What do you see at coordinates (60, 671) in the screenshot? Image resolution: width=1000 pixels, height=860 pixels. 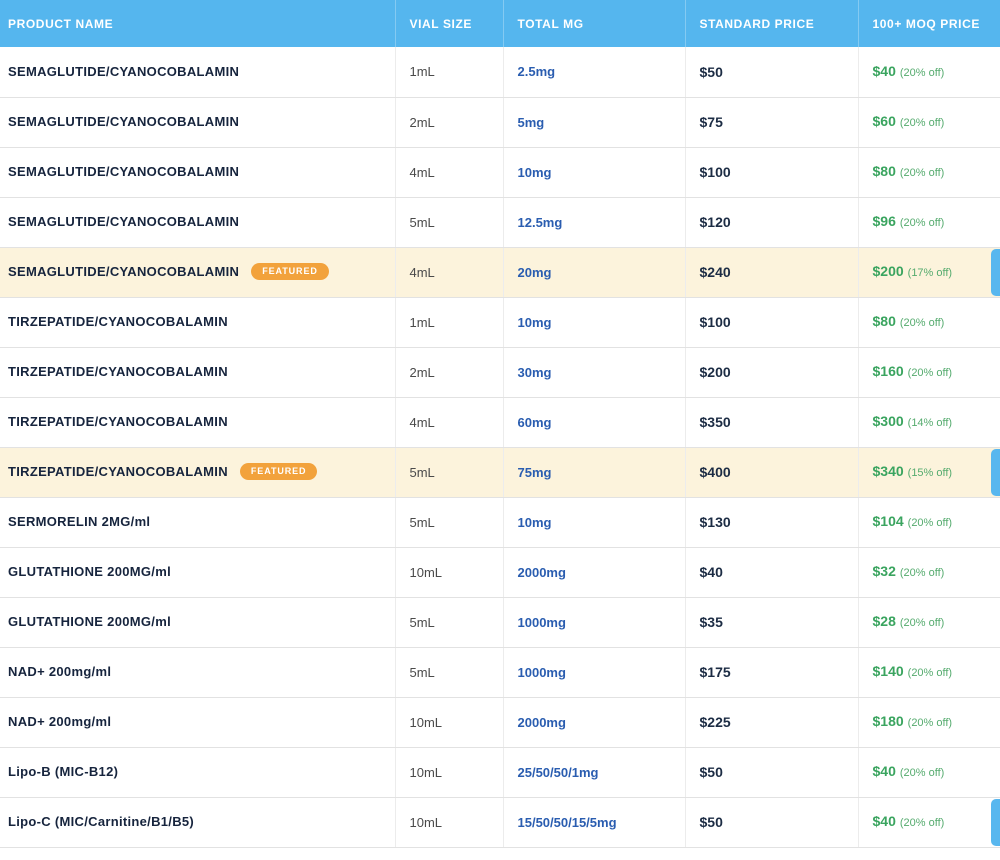 I see `product-name: NAD+ 200mg/ml` at bounding box center [60, 671].